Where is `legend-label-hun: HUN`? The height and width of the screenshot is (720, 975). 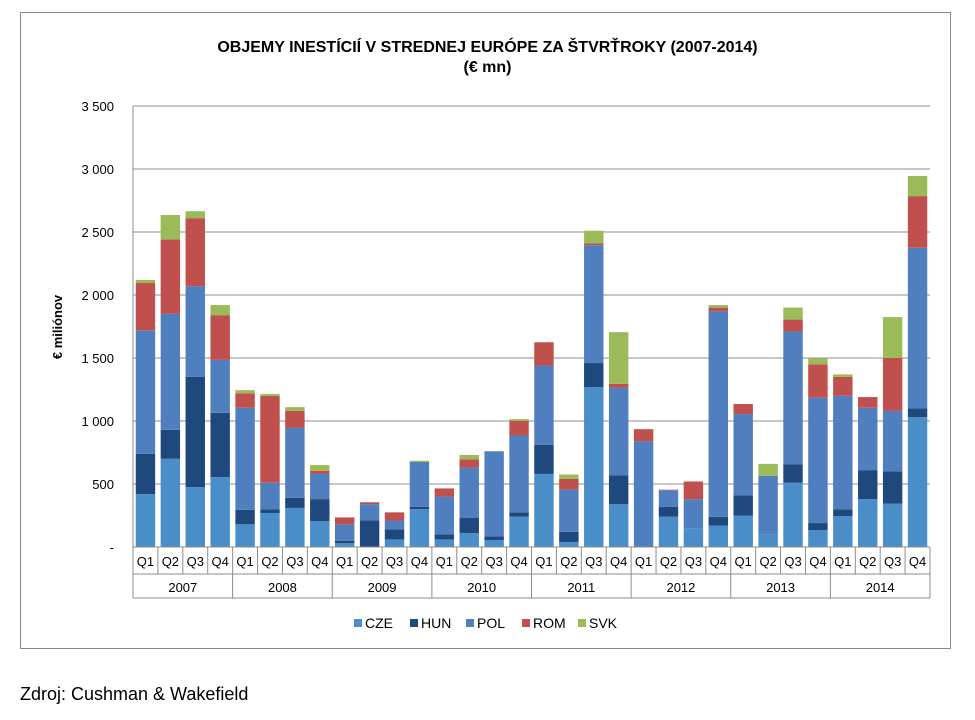 legend-label-hun: HUN is located at coordinates (436, 623).